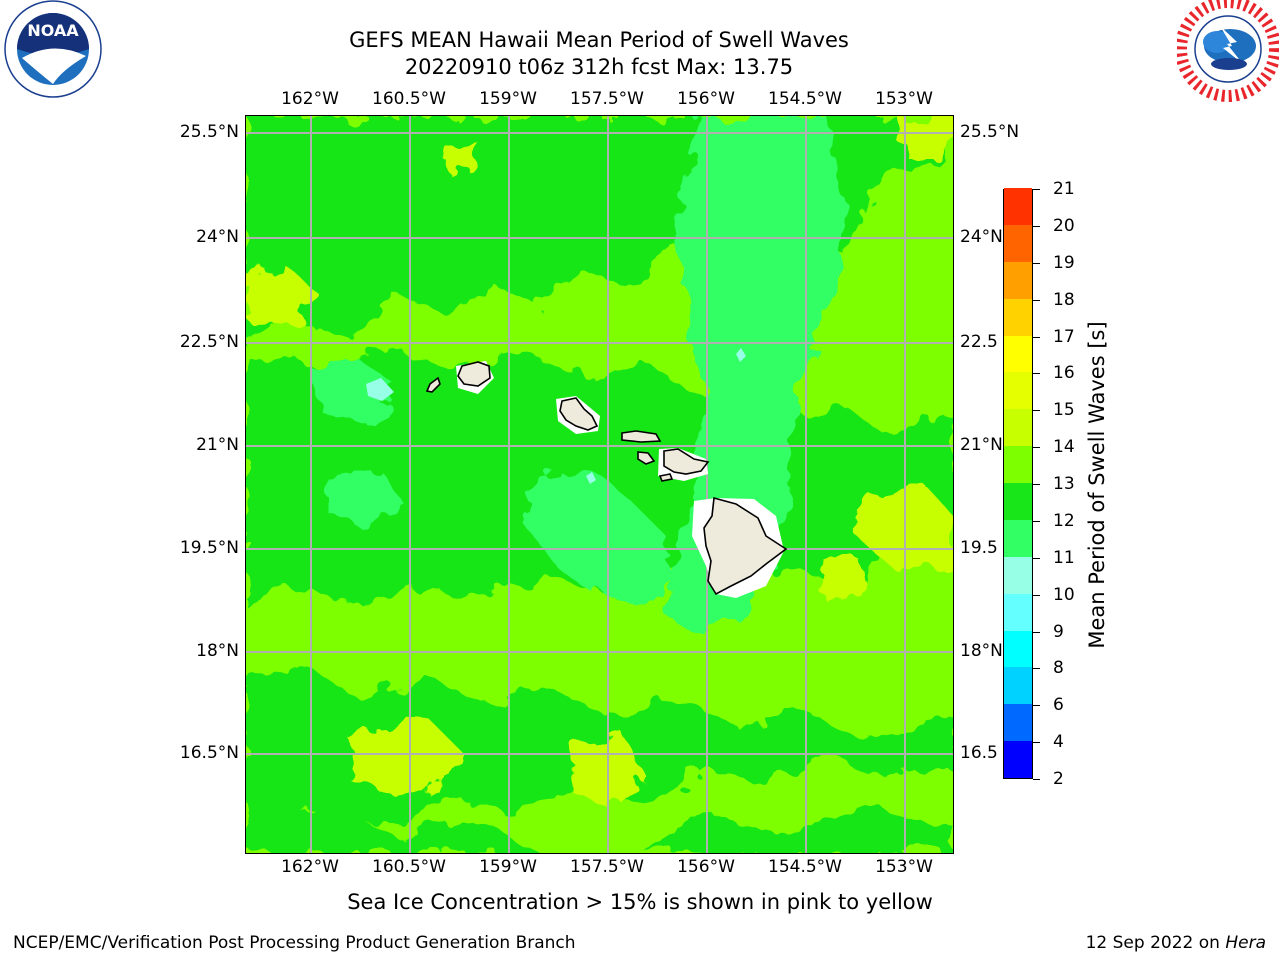 This screenshot has height=960, width=1280. Describe the element at coordinates (981, 445) in the screenshot. I see `lat-label-right: 21°N` at that location.